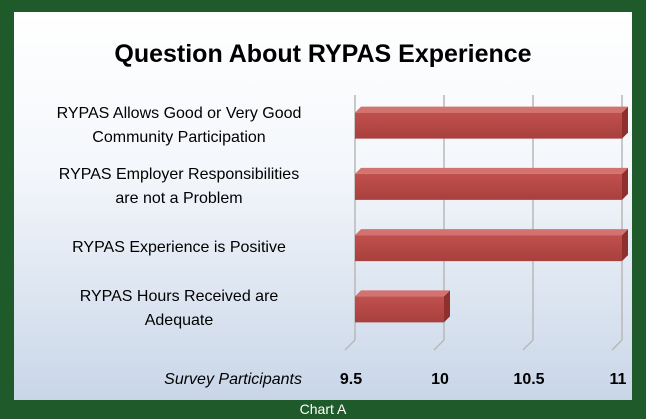 The image size is (646, 419). What do you see at coordinates (233, 379) in the screenshot?
I see `x-axis-label: Survey Participants` at bounding box center [233, 379].